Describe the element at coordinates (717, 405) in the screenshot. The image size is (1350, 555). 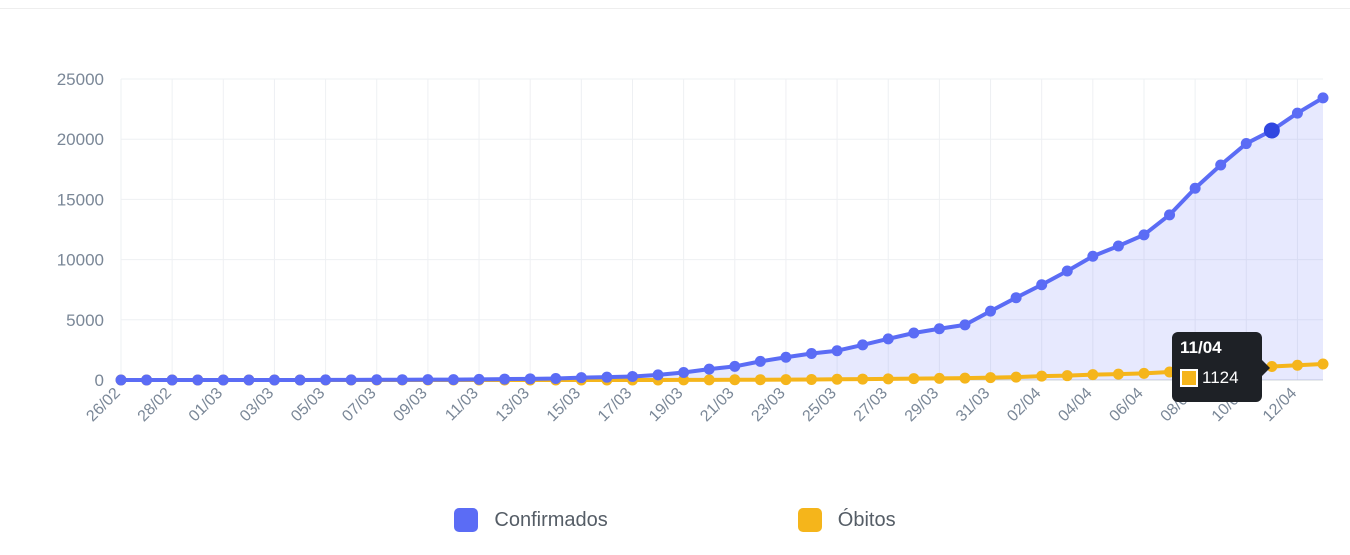
I see `x-tick-label: 21/03` at that location.